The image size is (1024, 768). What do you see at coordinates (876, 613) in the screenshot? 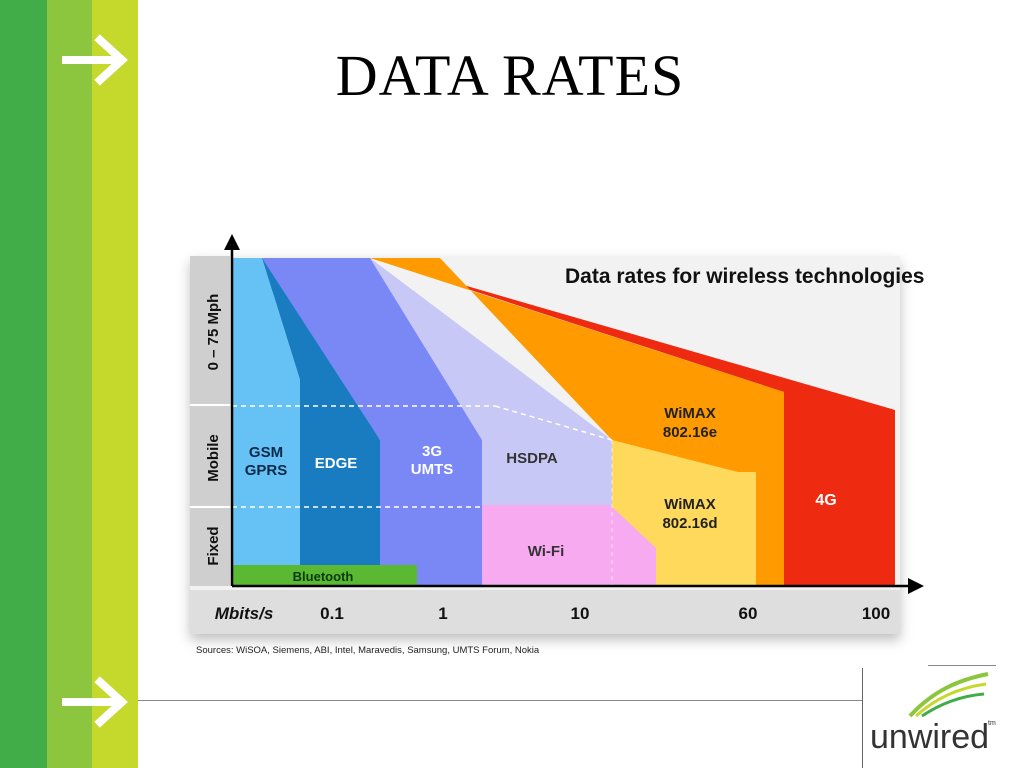
I see `x-tick: 100` at bounding box center [876, 613].